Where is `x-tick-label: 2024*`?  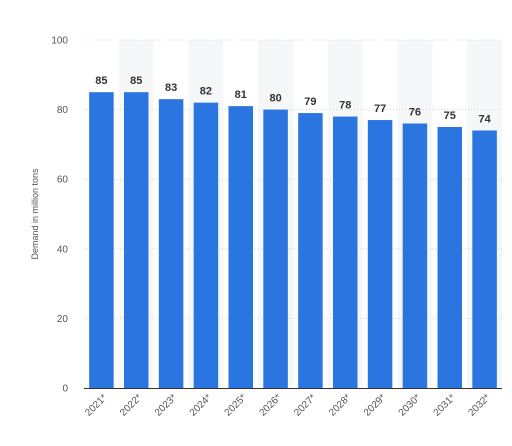
x-tick-label: 2024* is located at coordinates (201, 405).